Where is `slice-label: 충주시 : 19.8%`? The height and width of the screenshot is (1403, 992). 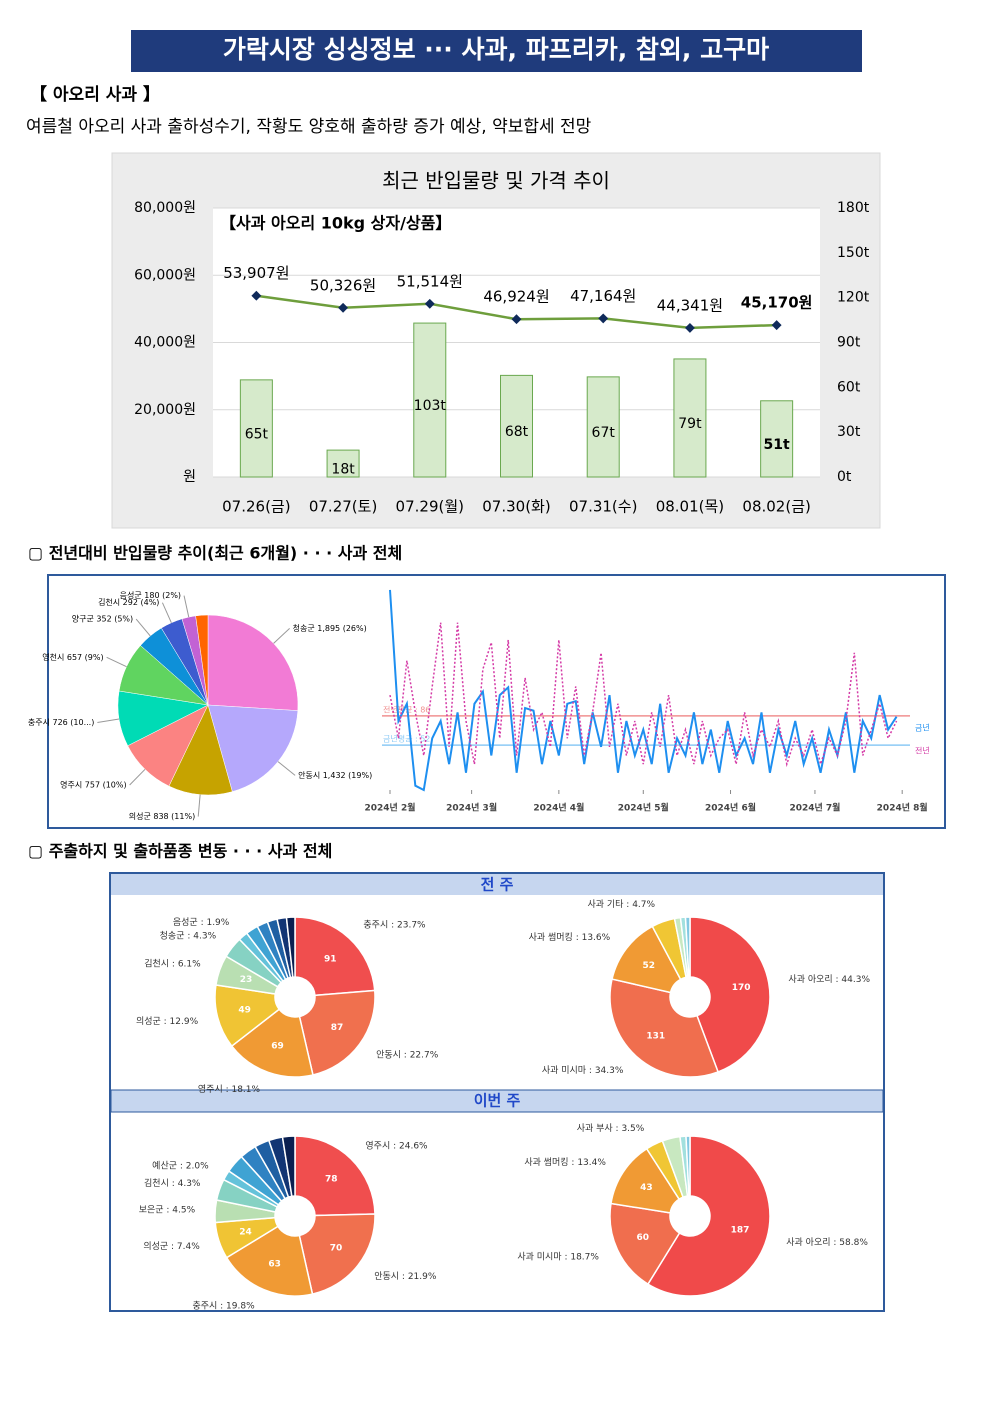 slice-label: 충주시 : 19.8% is located at coordinates (223, 1306).